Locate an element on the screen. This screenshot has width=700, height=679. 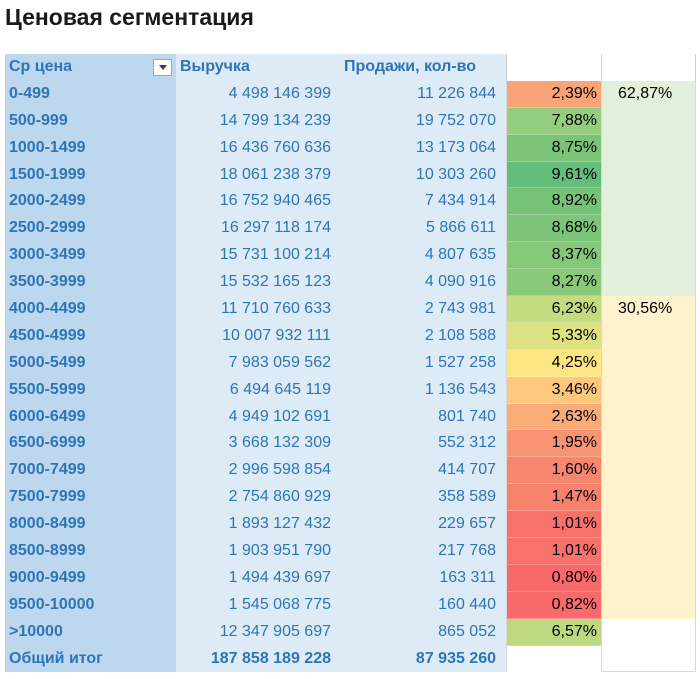
sales-value: 358 589 is located at coordinates (423, 498).